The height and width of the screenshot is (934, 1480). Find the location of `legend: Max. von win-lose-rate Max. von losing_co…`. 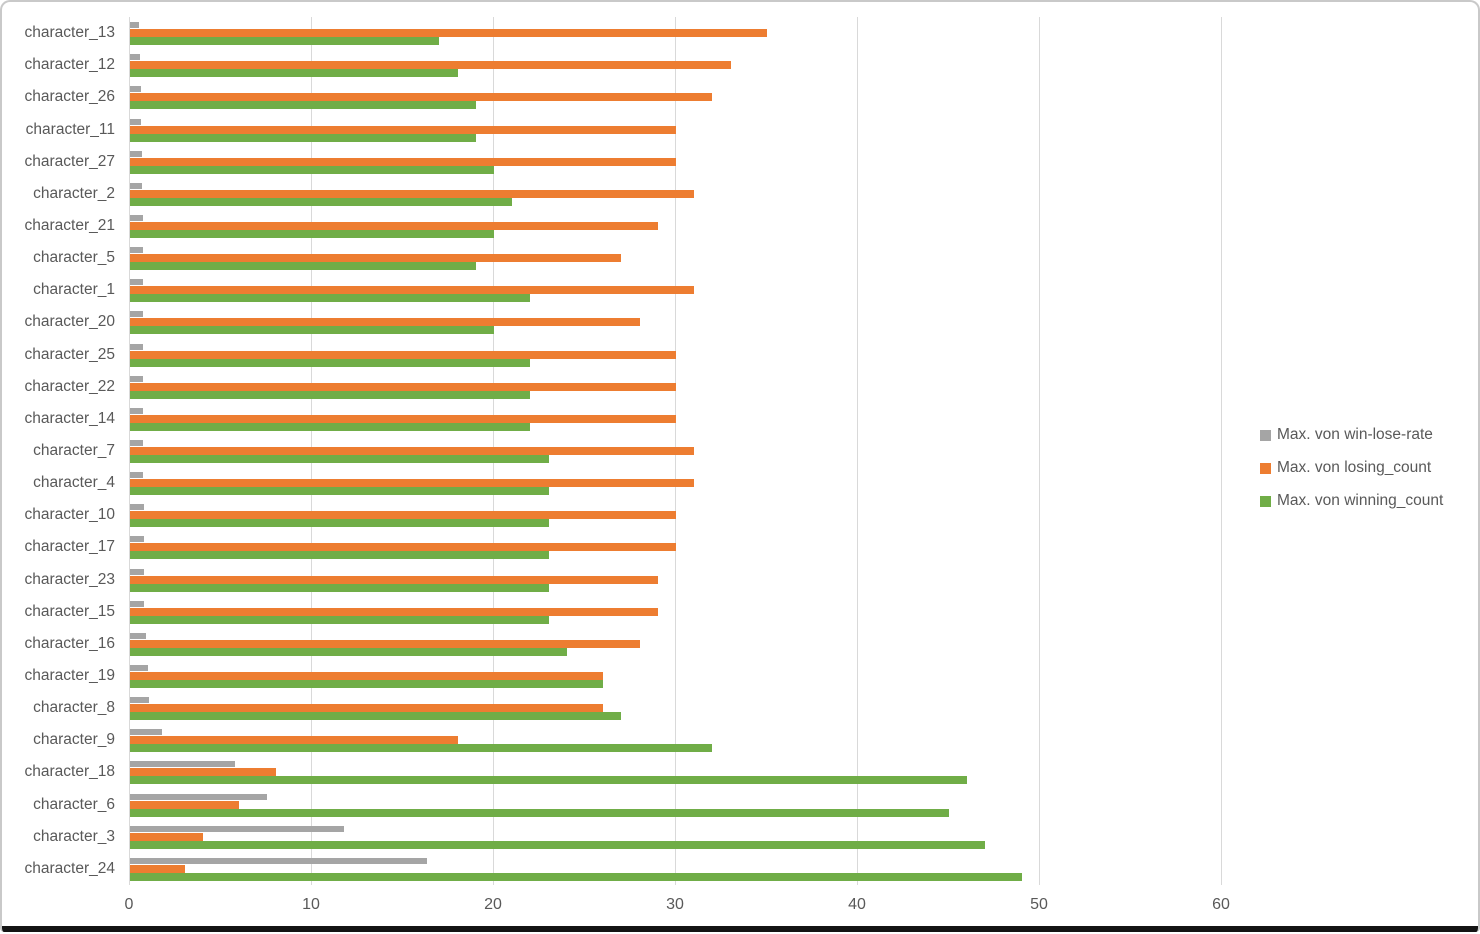

legend: Max. von win-lose-rate Max. von losing_co… is located at coordinates (1351, 474).